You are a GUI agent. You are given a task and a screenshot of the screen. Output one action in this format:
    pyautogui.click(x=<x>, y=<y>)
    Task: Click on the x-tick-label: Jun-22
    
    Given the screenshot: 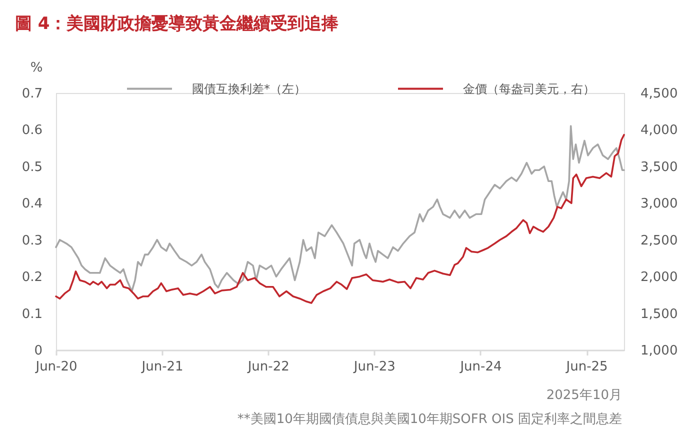 What is the action you would take?
    pyautogui.click(x=268, y=367)
    